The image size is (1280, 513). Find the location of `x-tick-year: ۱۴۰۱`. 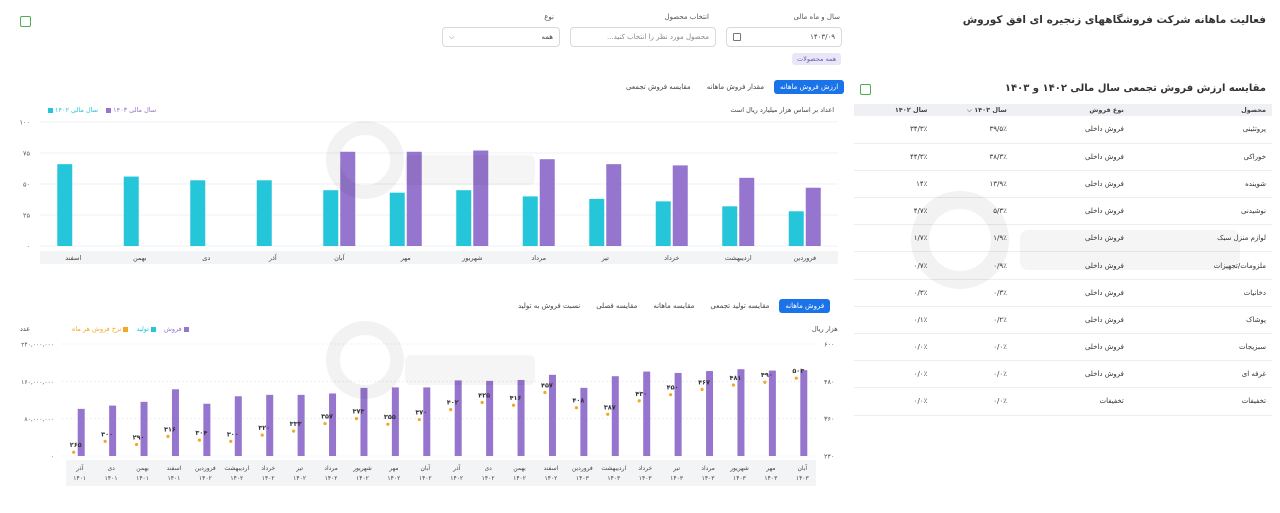

x-tick-year: ۱۴۰۱ is located at coordinates (142, 478).